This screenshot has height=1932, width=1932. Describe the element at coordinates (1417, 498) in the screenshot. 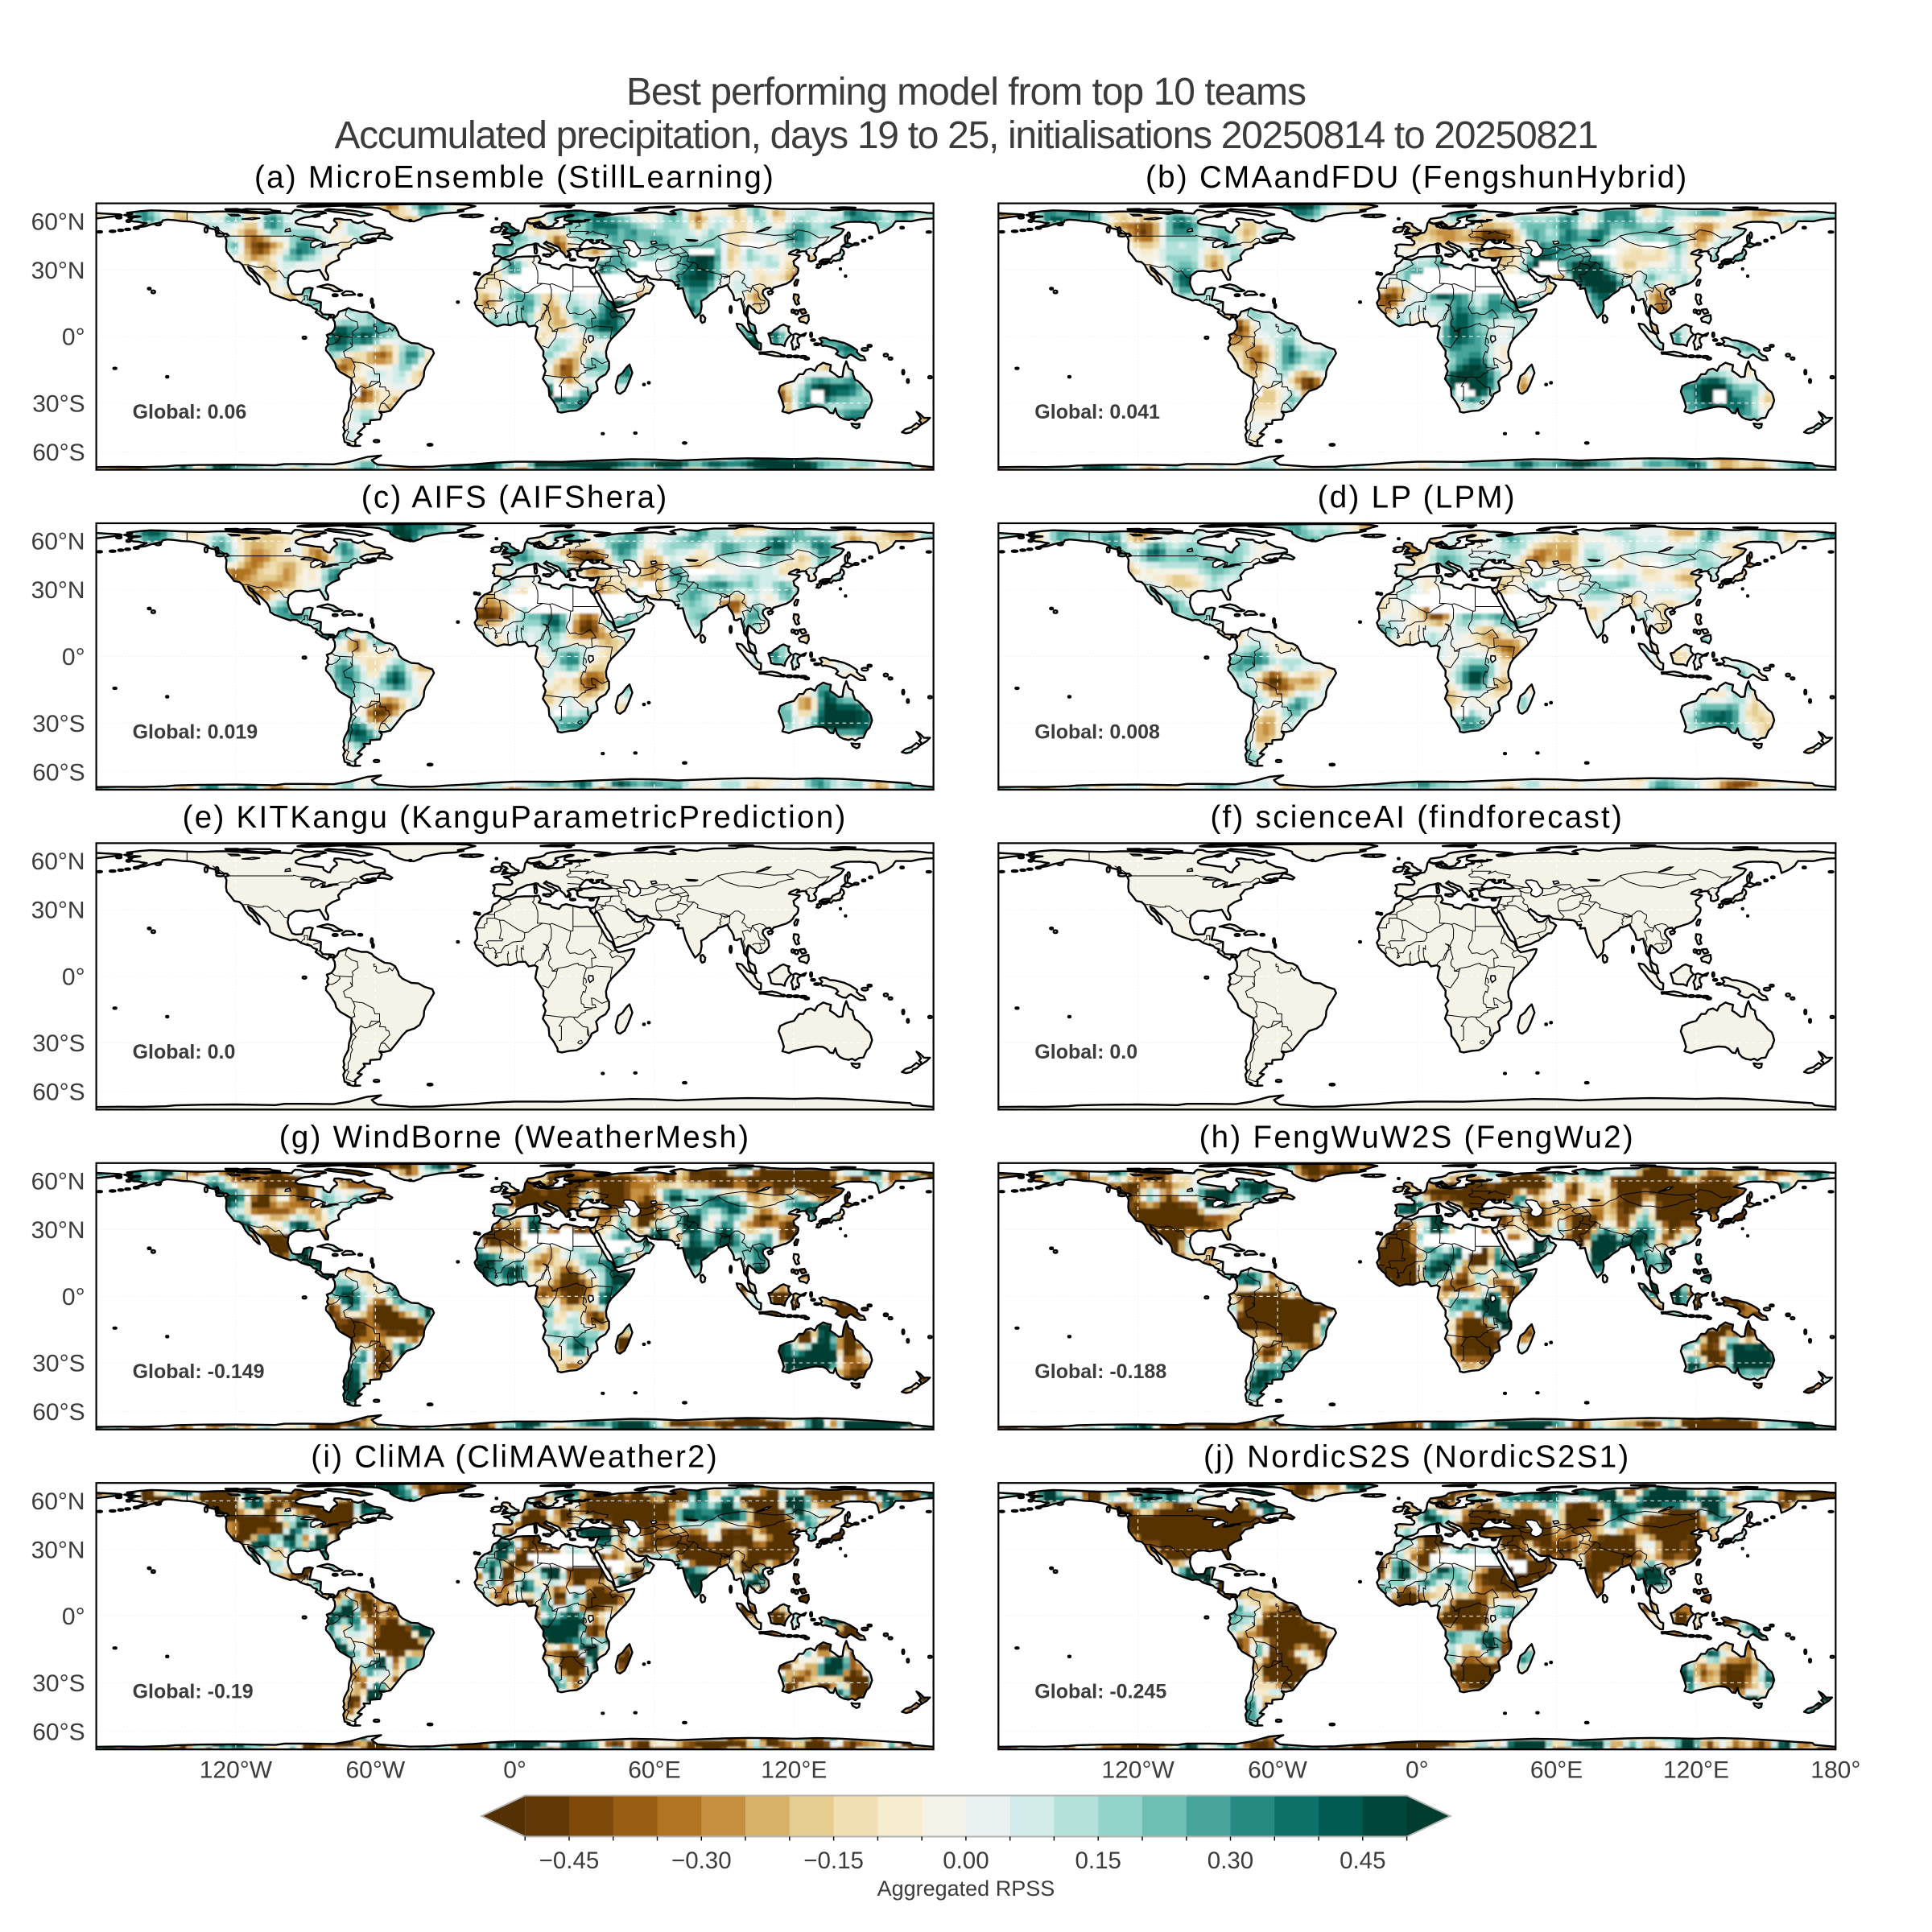

I see `svg-text: (d) LP (LPM)` at that location.